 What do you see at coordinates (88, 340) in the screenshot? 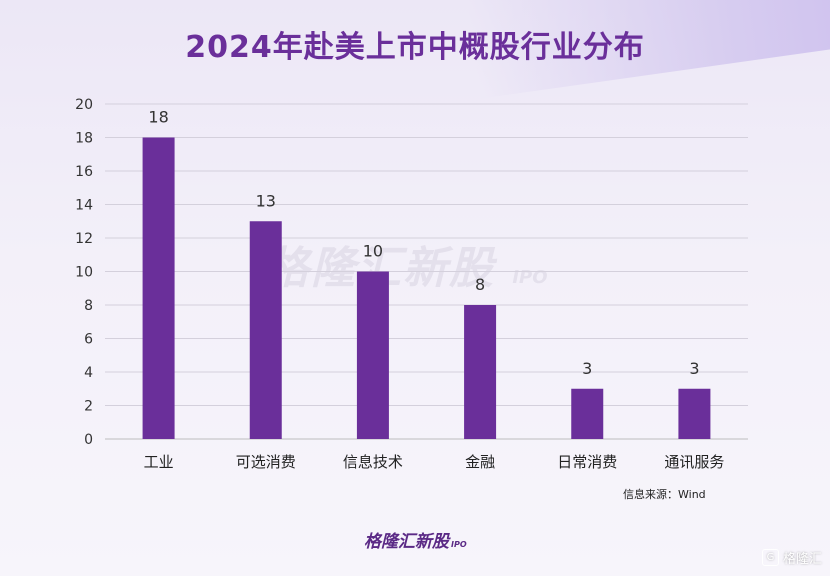
I see `y-tick-label: 6` at bounding box center [88, 340].